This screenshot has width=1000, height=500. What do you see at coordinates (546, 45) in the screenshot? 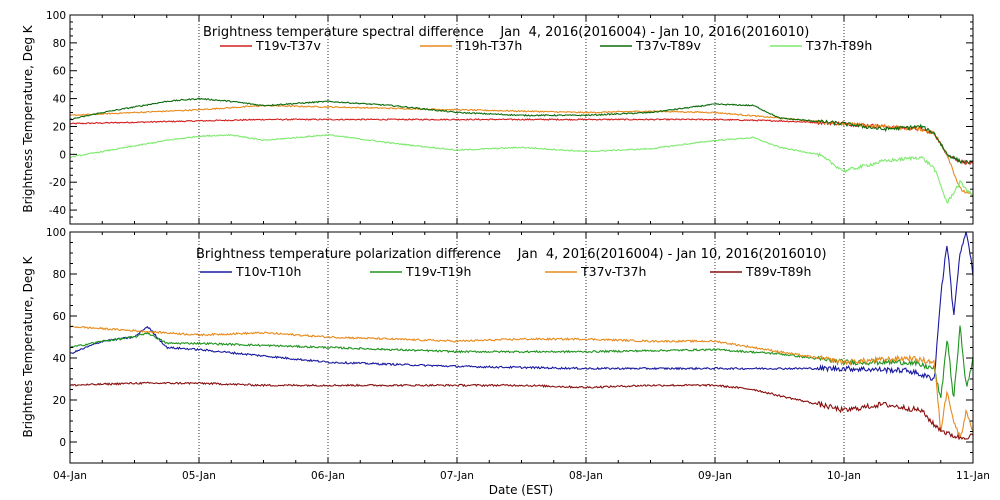
I see `spectral-legend: T19v-T37v T19h-T37h T37v-T89v T37h-T89h` at bounding box center [546, 45].